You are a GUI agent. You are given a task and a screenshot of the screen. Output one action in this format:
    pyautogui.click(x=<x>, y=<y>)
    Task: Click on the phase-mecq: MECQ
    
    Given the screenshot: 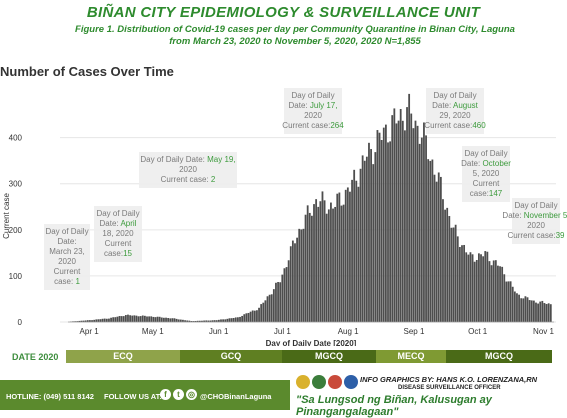 What is the action you would take?
    pyautogui.click(x=411, y=356)
    